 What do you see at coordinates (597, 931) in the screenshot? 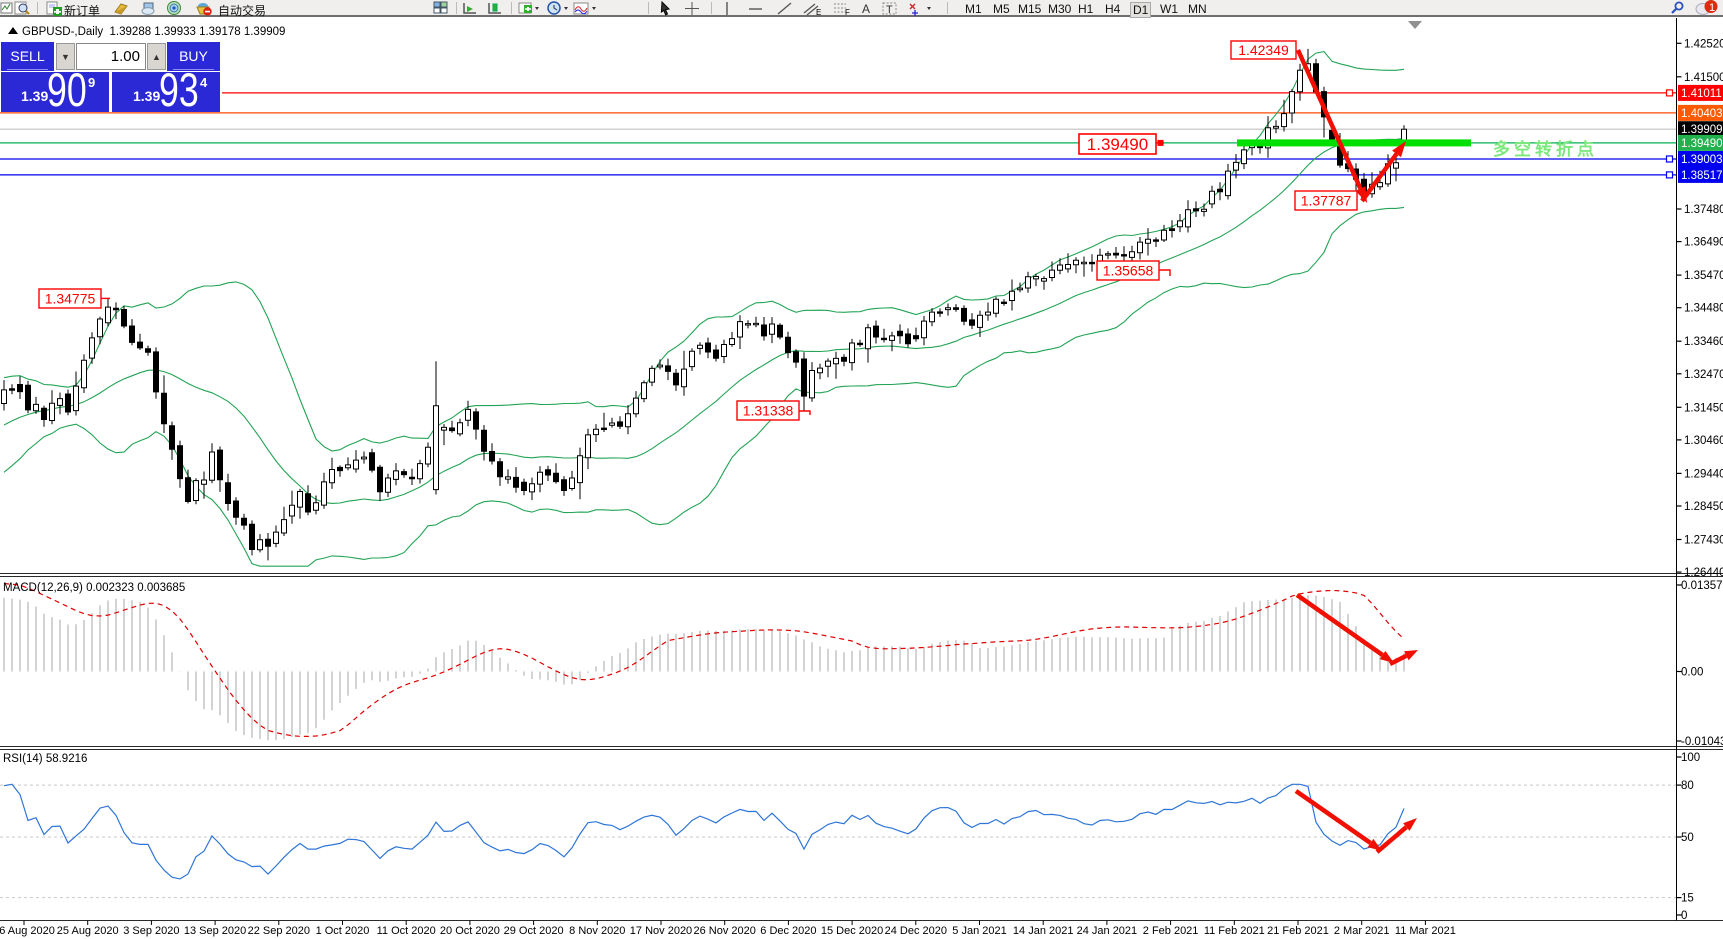
I see `svg-text: 8 Nov 2020` at bounding box center [597, 931].